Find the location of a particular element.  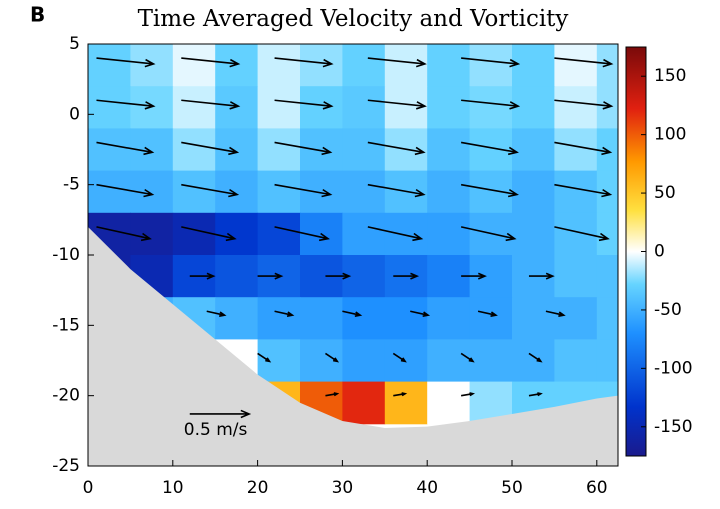

scale-arrow is located at coordinates (220, 414).